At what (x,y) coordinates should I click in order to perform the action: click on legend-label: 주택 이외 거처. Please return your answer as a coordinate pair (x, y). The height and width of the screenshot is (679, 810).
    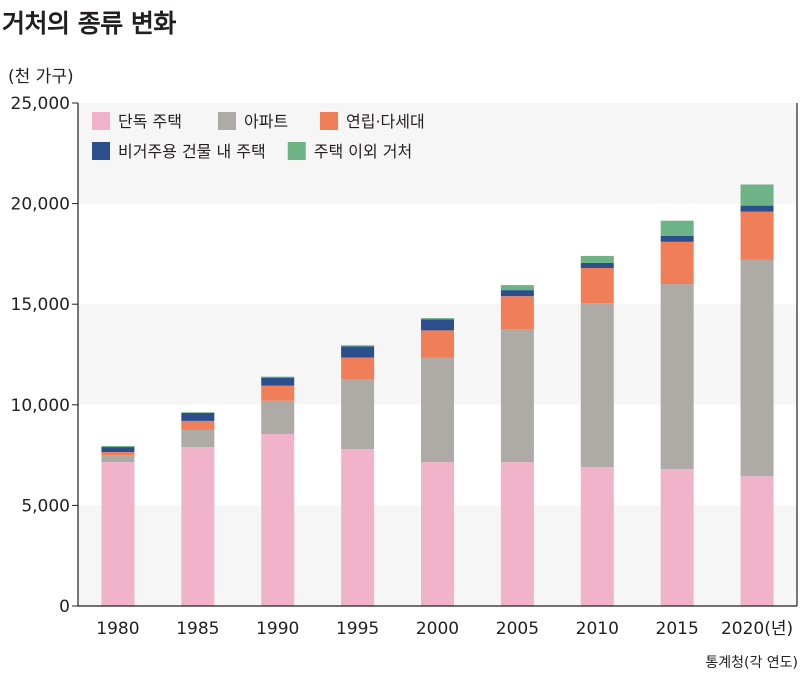
    Looking at the image, I should click on (363, 151).